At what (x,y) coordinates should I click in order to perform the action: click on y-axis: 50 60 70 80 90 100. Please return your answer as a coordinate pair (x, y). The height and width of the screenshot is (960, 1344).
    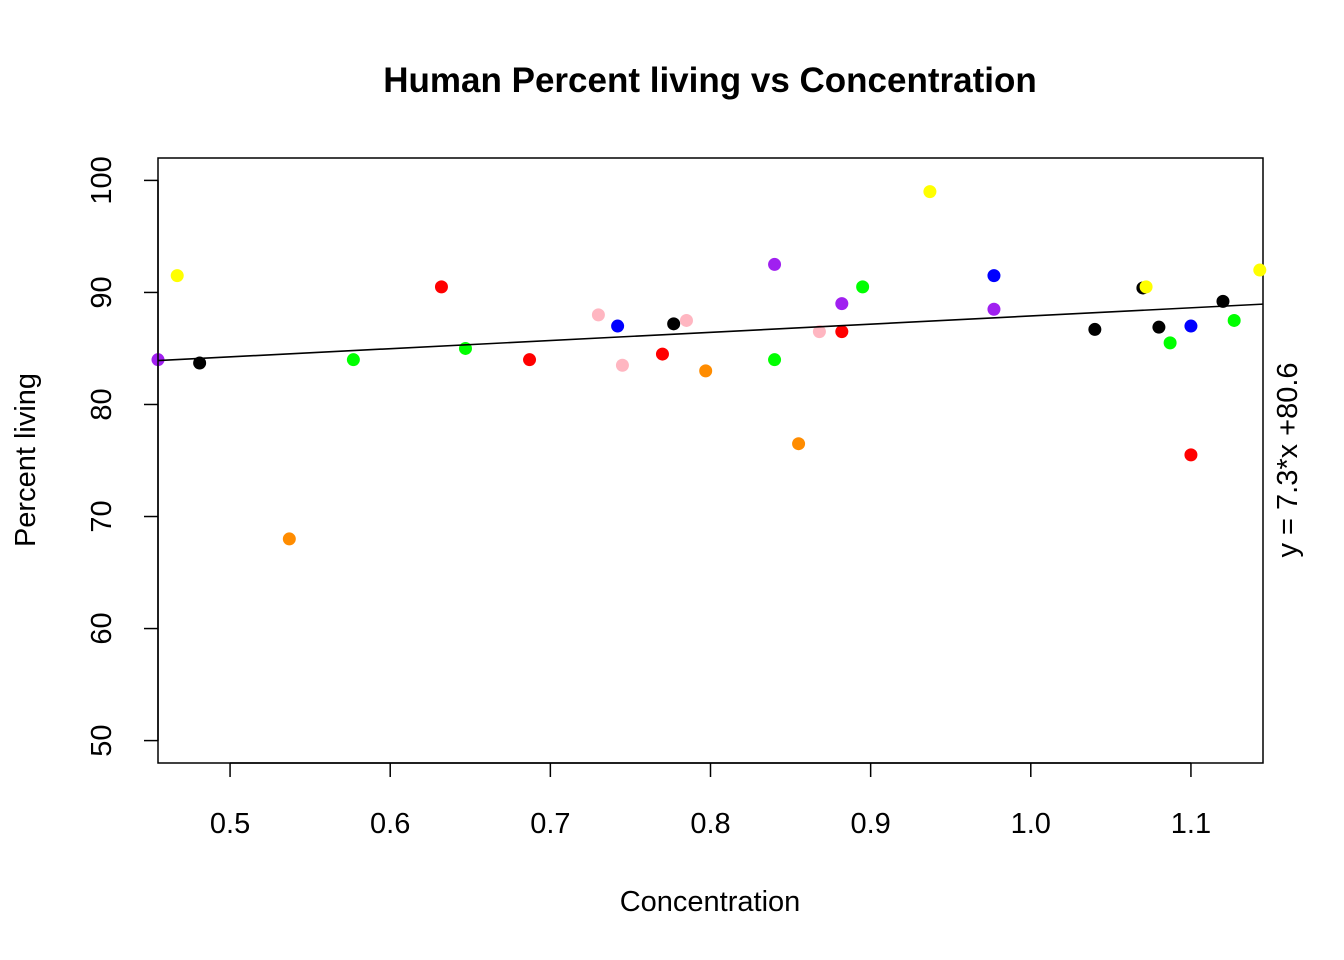
    Looking at the image, I should click on (122, 456).